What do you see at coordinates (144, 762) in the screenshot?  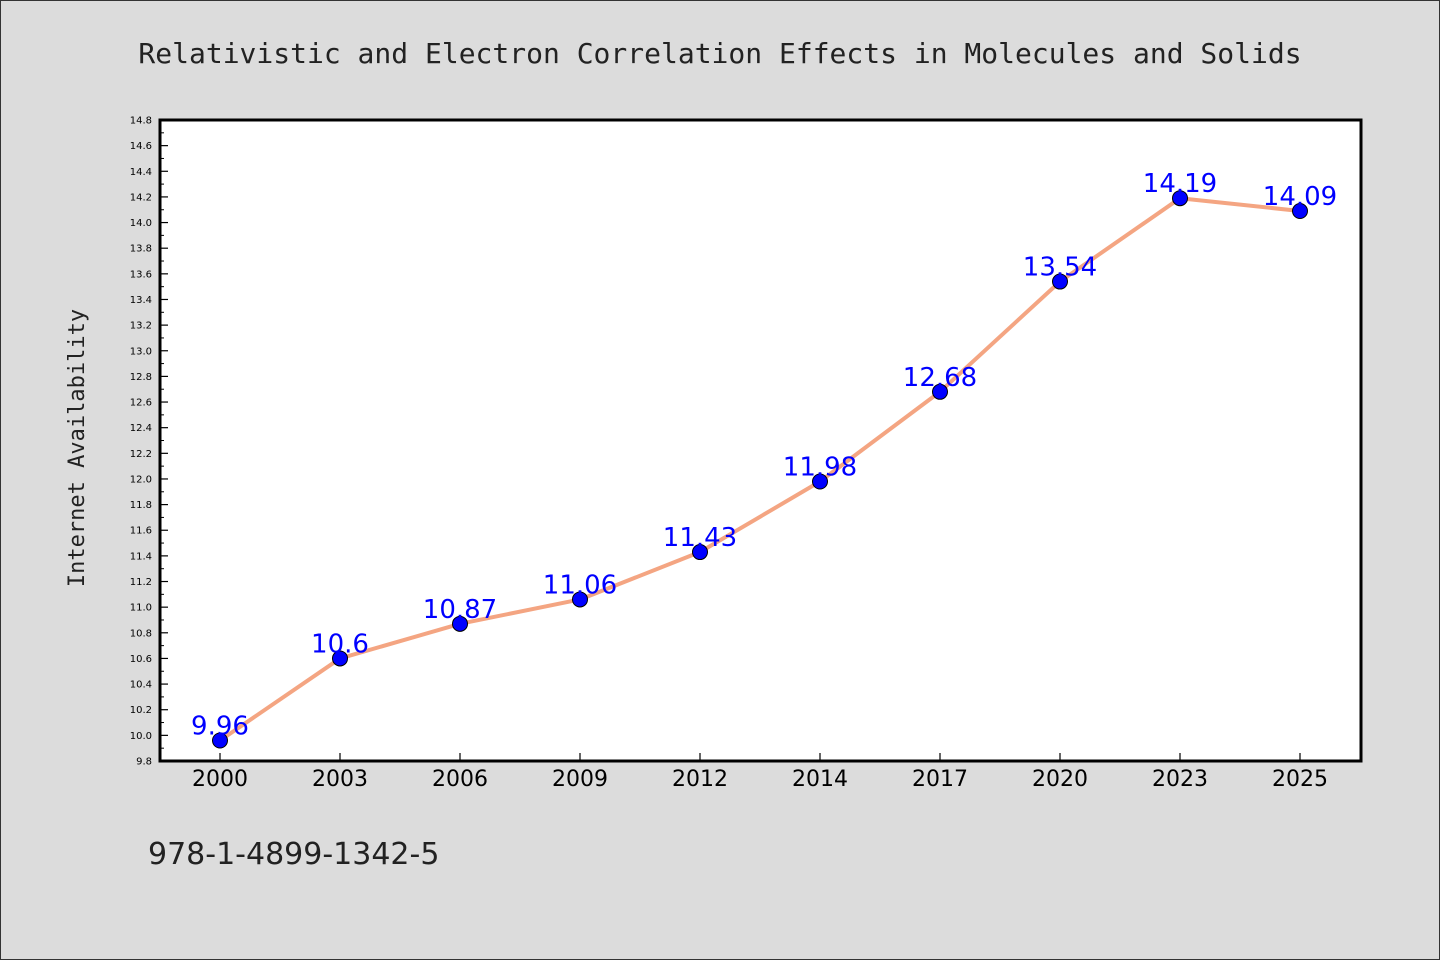 I see `y-tick-label: 9.8` at bounding box center [144, 762].